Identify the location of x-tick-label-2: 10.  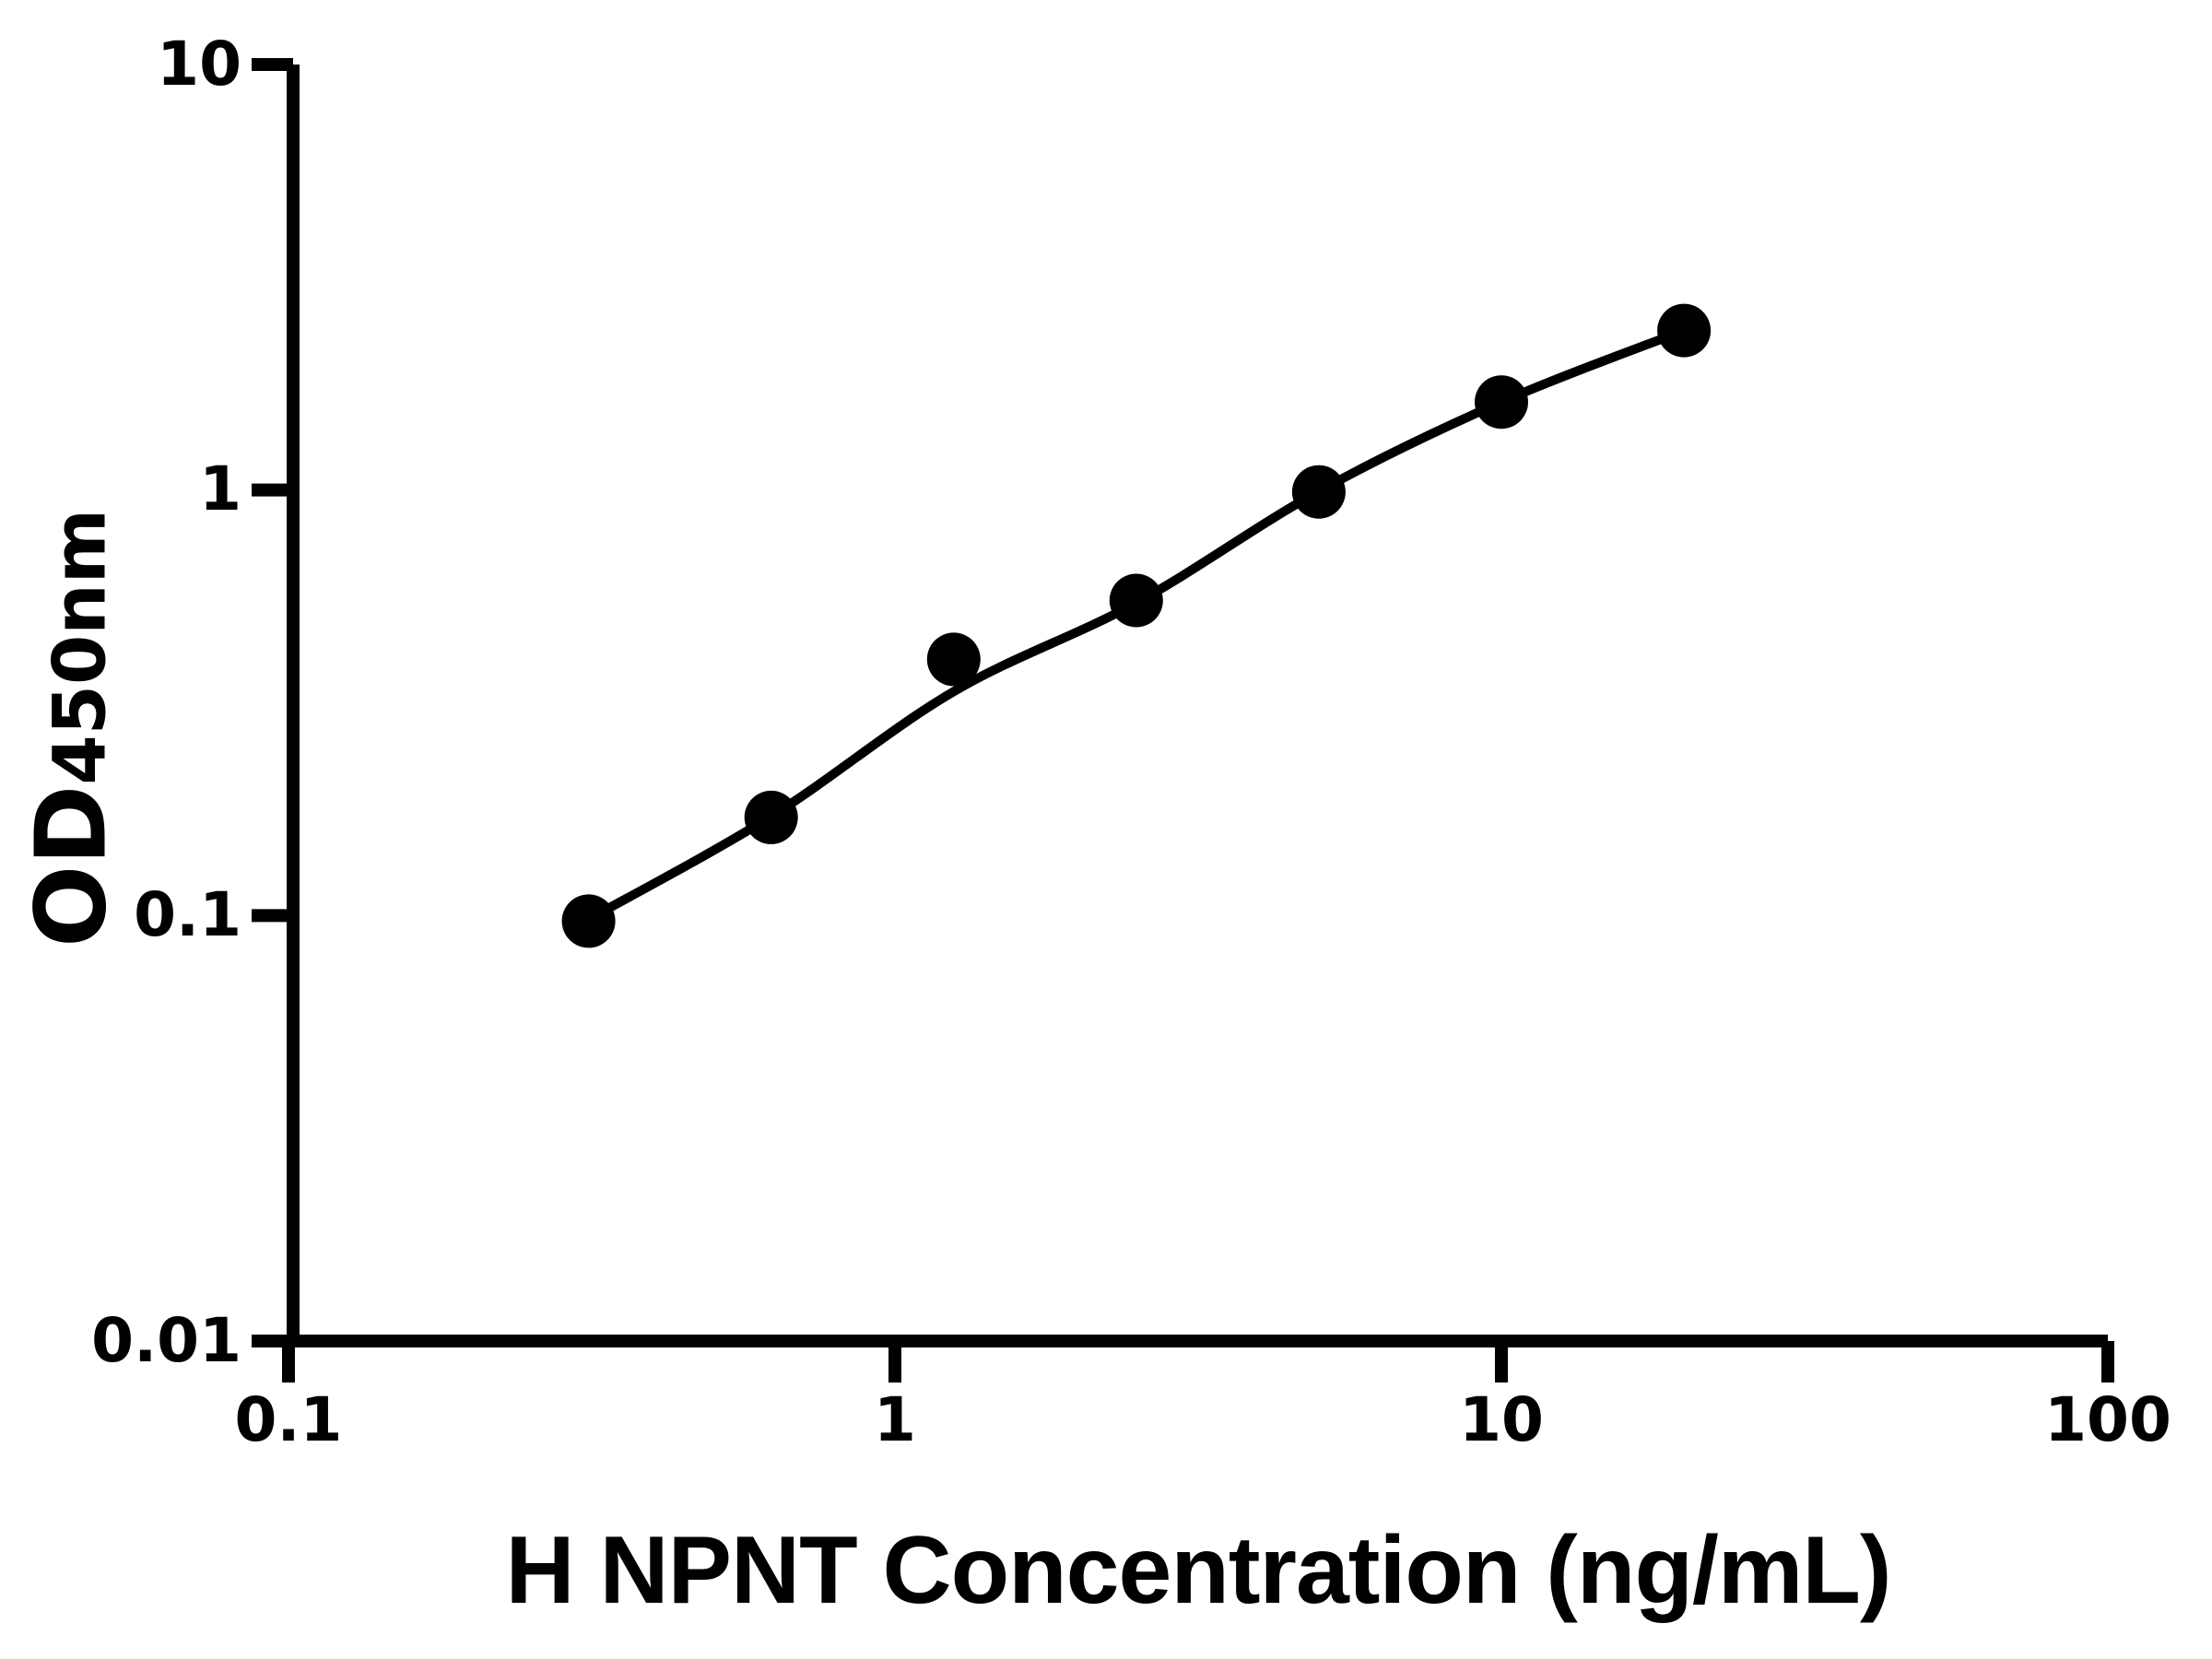
(1501, 1419).